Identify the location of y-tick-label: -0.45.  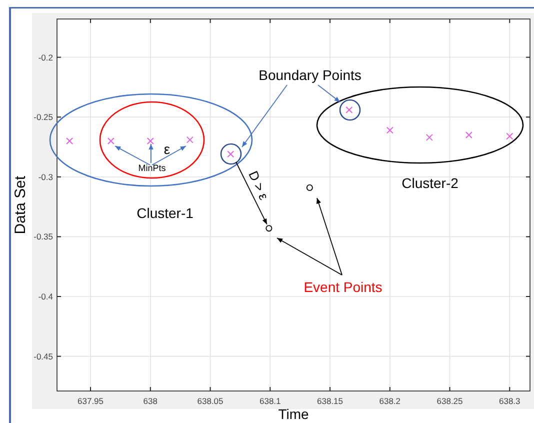
(44, 356).